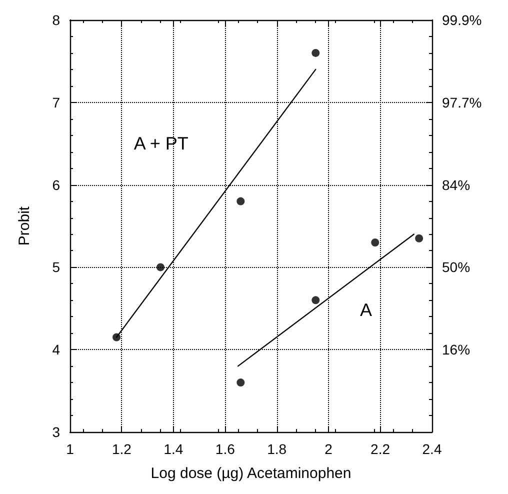 The width and height of the screenshot is (508, 494). Describe the element at coordinates (122, 449) in the screenshot. I see `x-tick-label: 1.2` at that location.